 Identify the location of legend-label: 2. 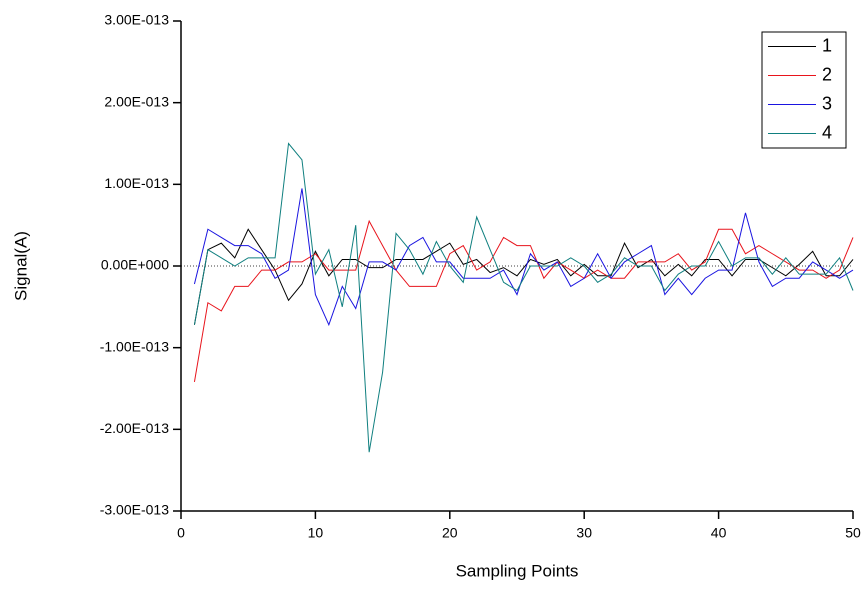
(827, 74).